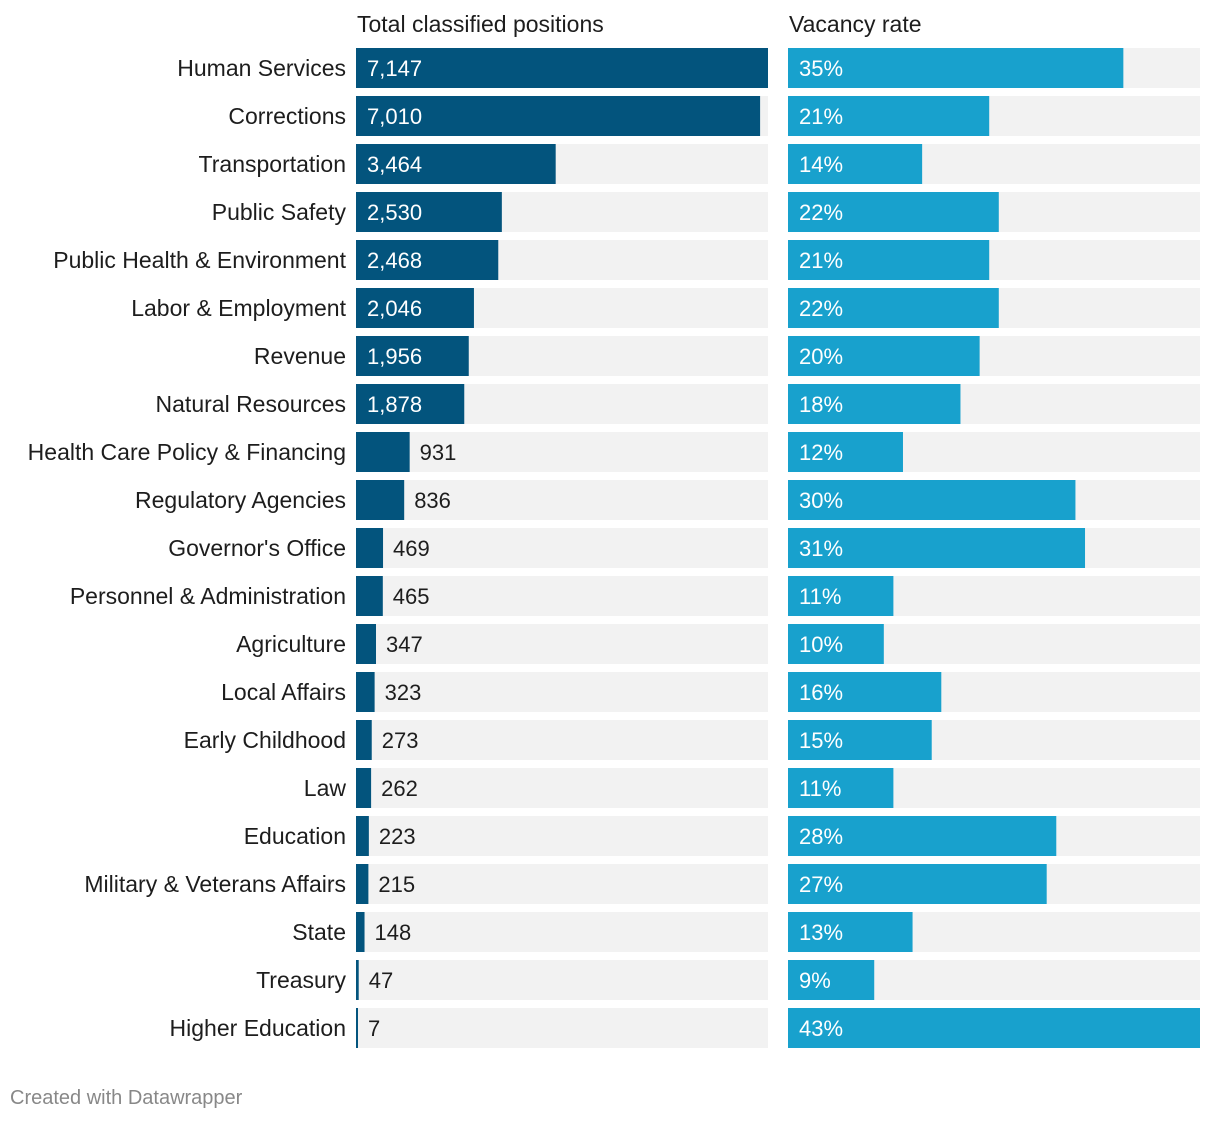 This screenshot has width=1220, height=1124. I want to click on category-label: Labor & Employment, so click(238, 308).